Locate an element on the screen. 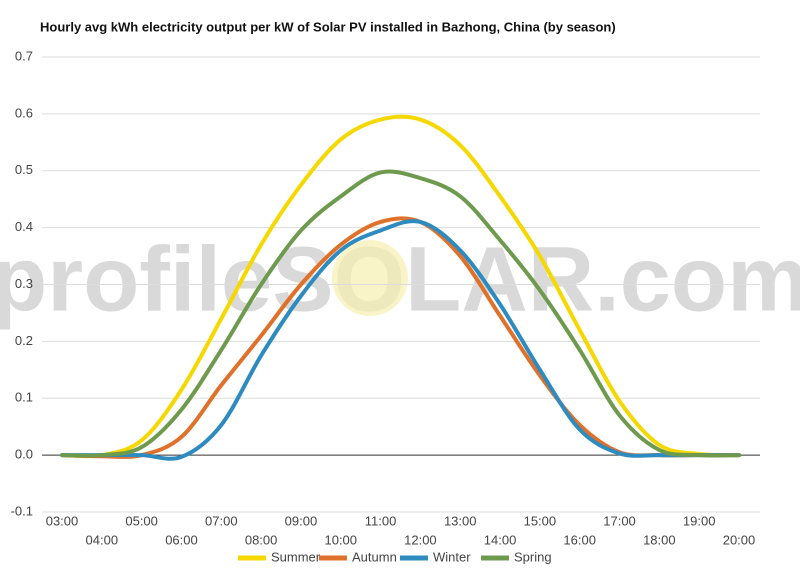 The width and height of the screenshot is (800, 575). y-tick-label: 0.4 is located at coordinates (24, 226).